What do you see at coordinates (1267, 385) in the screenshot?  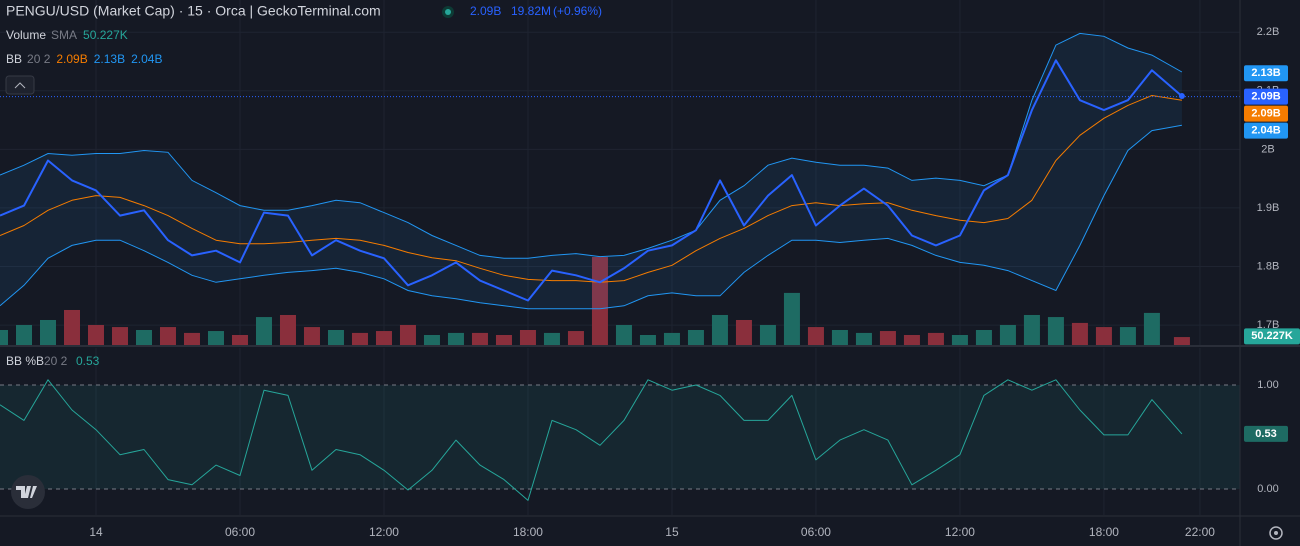 I see `y-tick-label: 1.00` at bounding box center [1267, 385].